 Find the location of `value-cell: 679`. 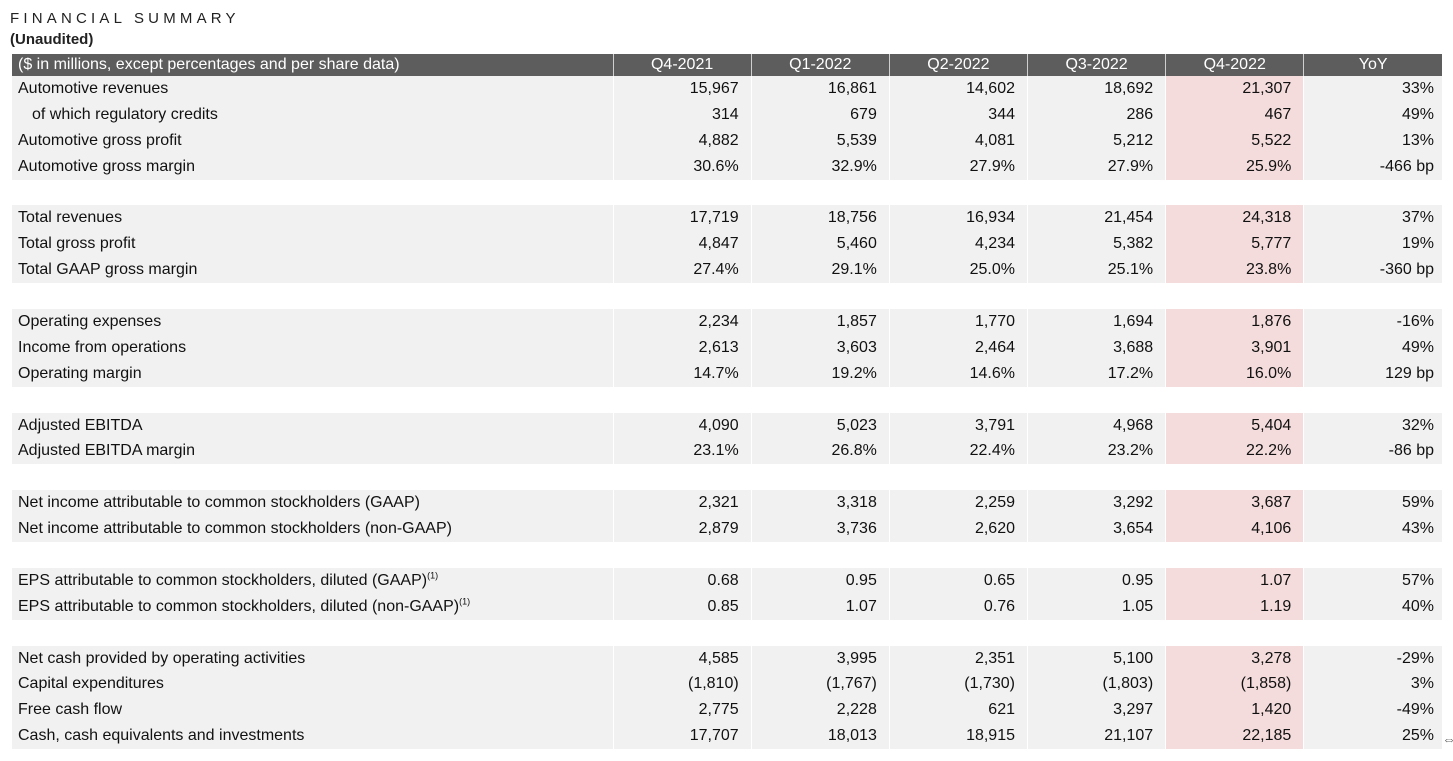

value-cell: 679 is located at coordinates (820, 114).